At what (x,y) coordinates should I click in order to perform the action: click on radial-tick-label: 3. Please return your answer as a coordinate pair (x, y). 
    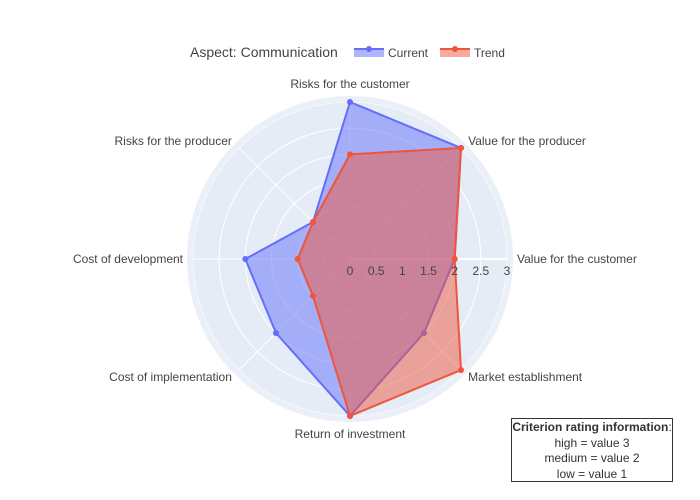
    Looking at the image, I should click on (507, 271).